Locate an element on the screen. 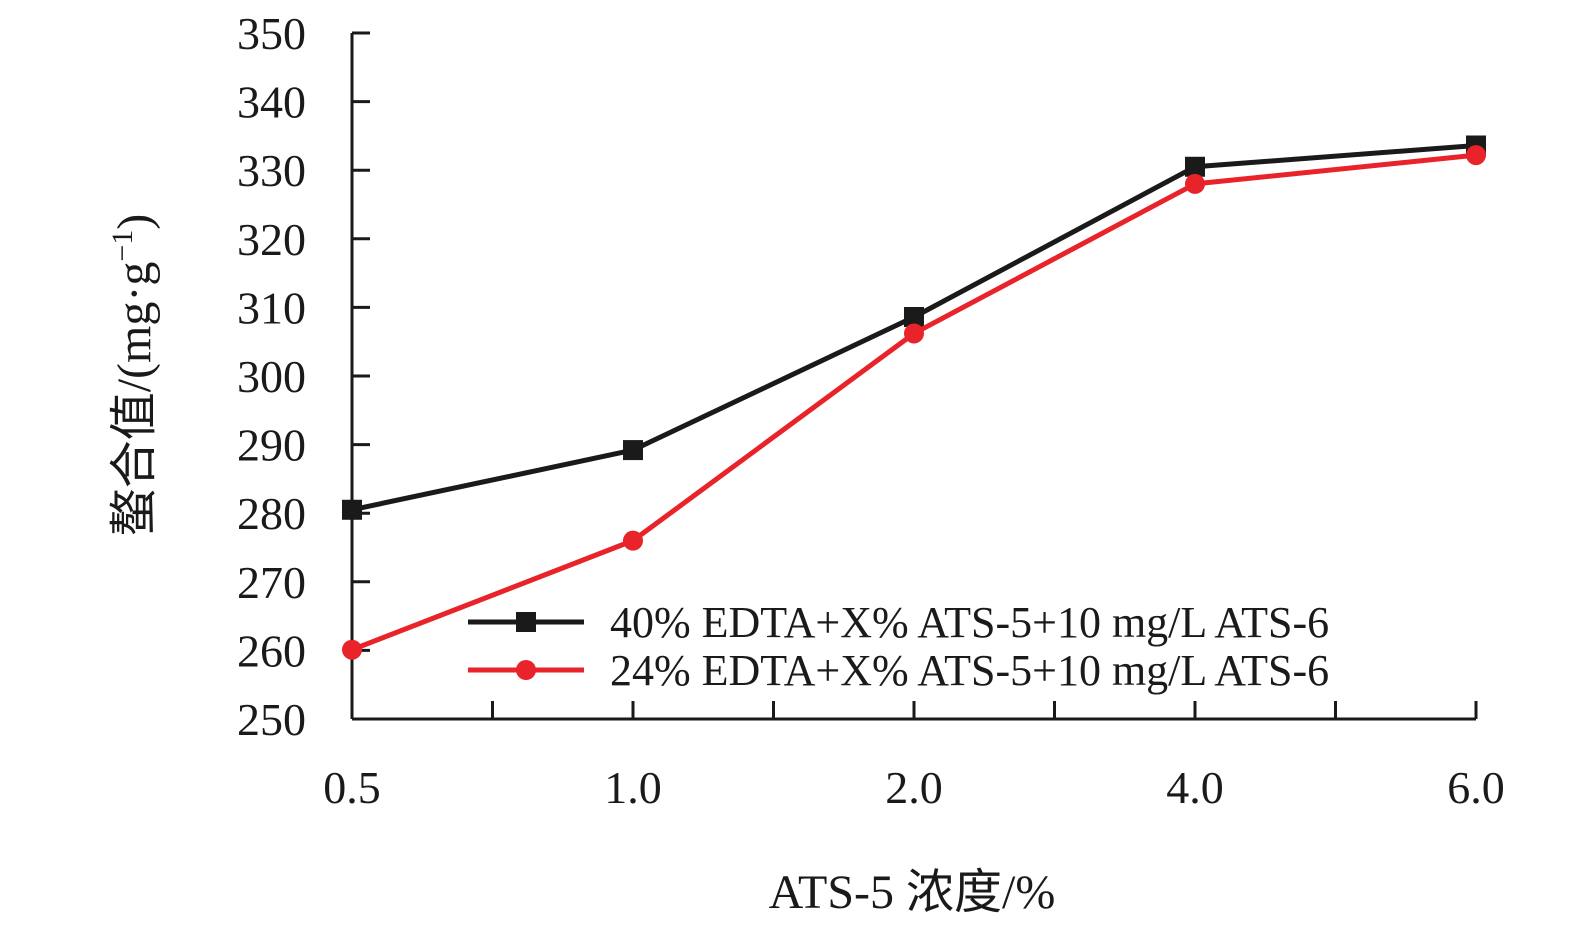 The image size is (1575, 933). legend-marker-circle is located at coordinates (526, 670).